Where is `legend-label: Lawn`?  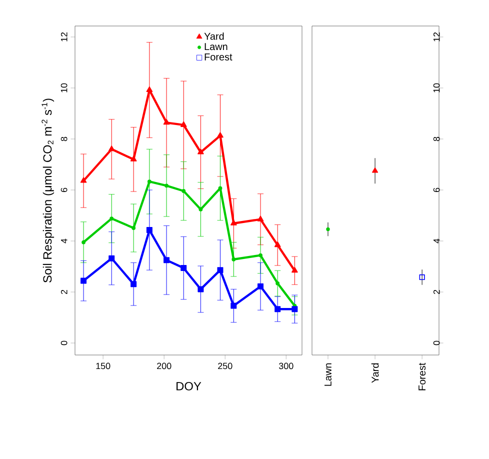 legend-label: Lawn is located at coordinates (216, 46).